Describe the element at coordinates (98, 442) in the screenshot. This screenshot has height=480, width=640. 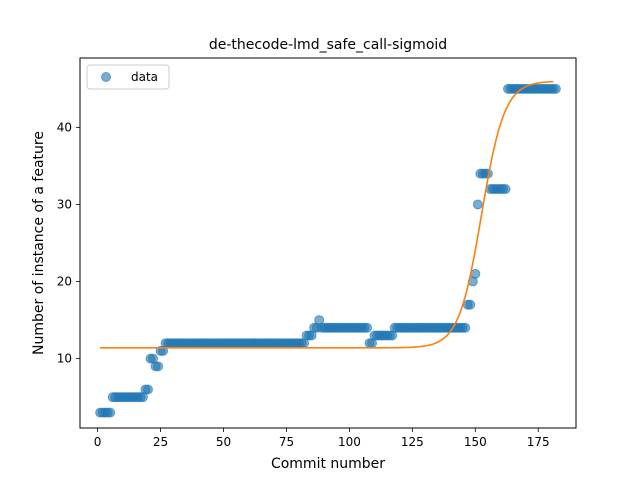
I see `x-tick-label: 0` at that location.